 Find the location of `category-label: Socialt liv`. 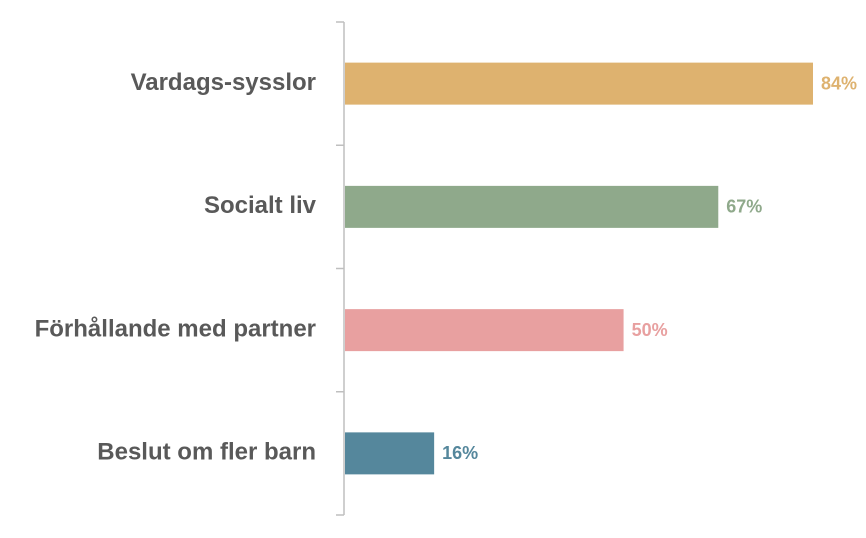

category-label: Socialt liv is located at coordinates (260, 205).